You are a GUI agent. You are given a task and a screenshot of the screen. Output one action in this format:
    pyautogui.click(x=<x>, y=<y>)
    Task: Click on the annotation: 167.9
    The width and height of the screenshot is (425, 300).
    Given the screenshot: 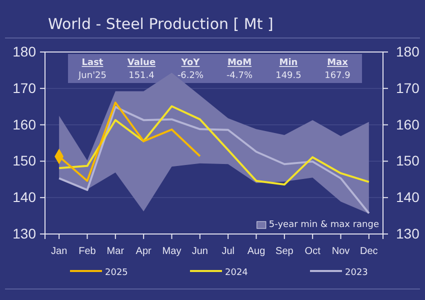 What is the action you would take?
    pyautogui.click(x=337, y=76)
    